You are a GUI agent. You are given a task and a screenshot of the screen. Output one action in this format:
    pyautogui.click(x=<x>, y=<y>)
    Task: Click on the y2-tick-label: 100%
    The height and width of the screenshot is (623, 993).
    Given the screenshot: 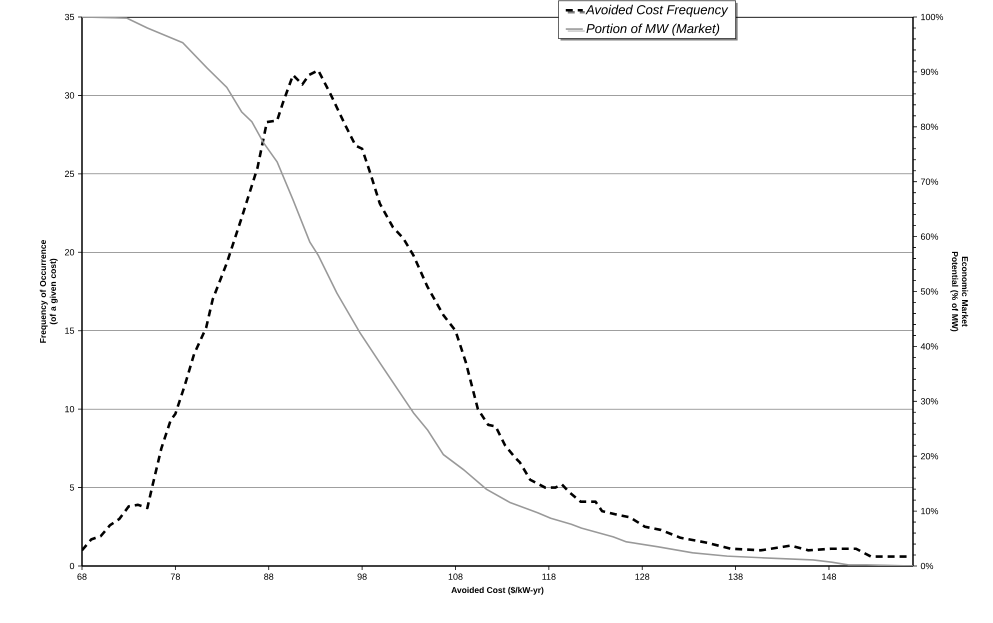 What is the action you would take?
    pyautogui.click(x=932, y=17)
    